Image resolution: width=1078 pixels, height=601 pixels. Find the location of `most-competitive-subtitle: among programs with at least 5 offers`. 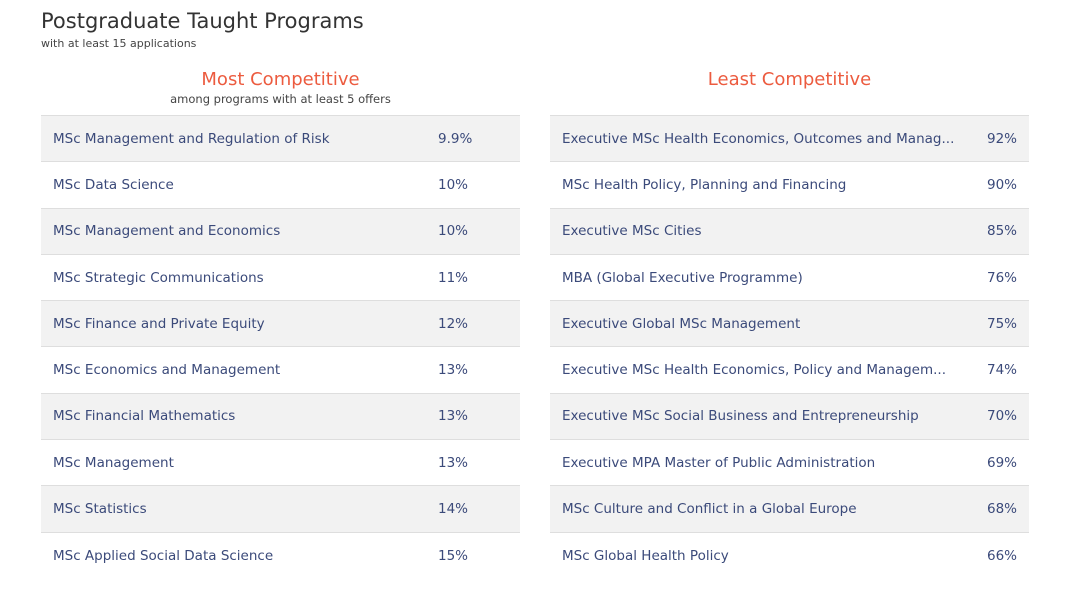

most-competitive-subtitle: among programs with at least 5 offers is located at coordinates (280, 99).